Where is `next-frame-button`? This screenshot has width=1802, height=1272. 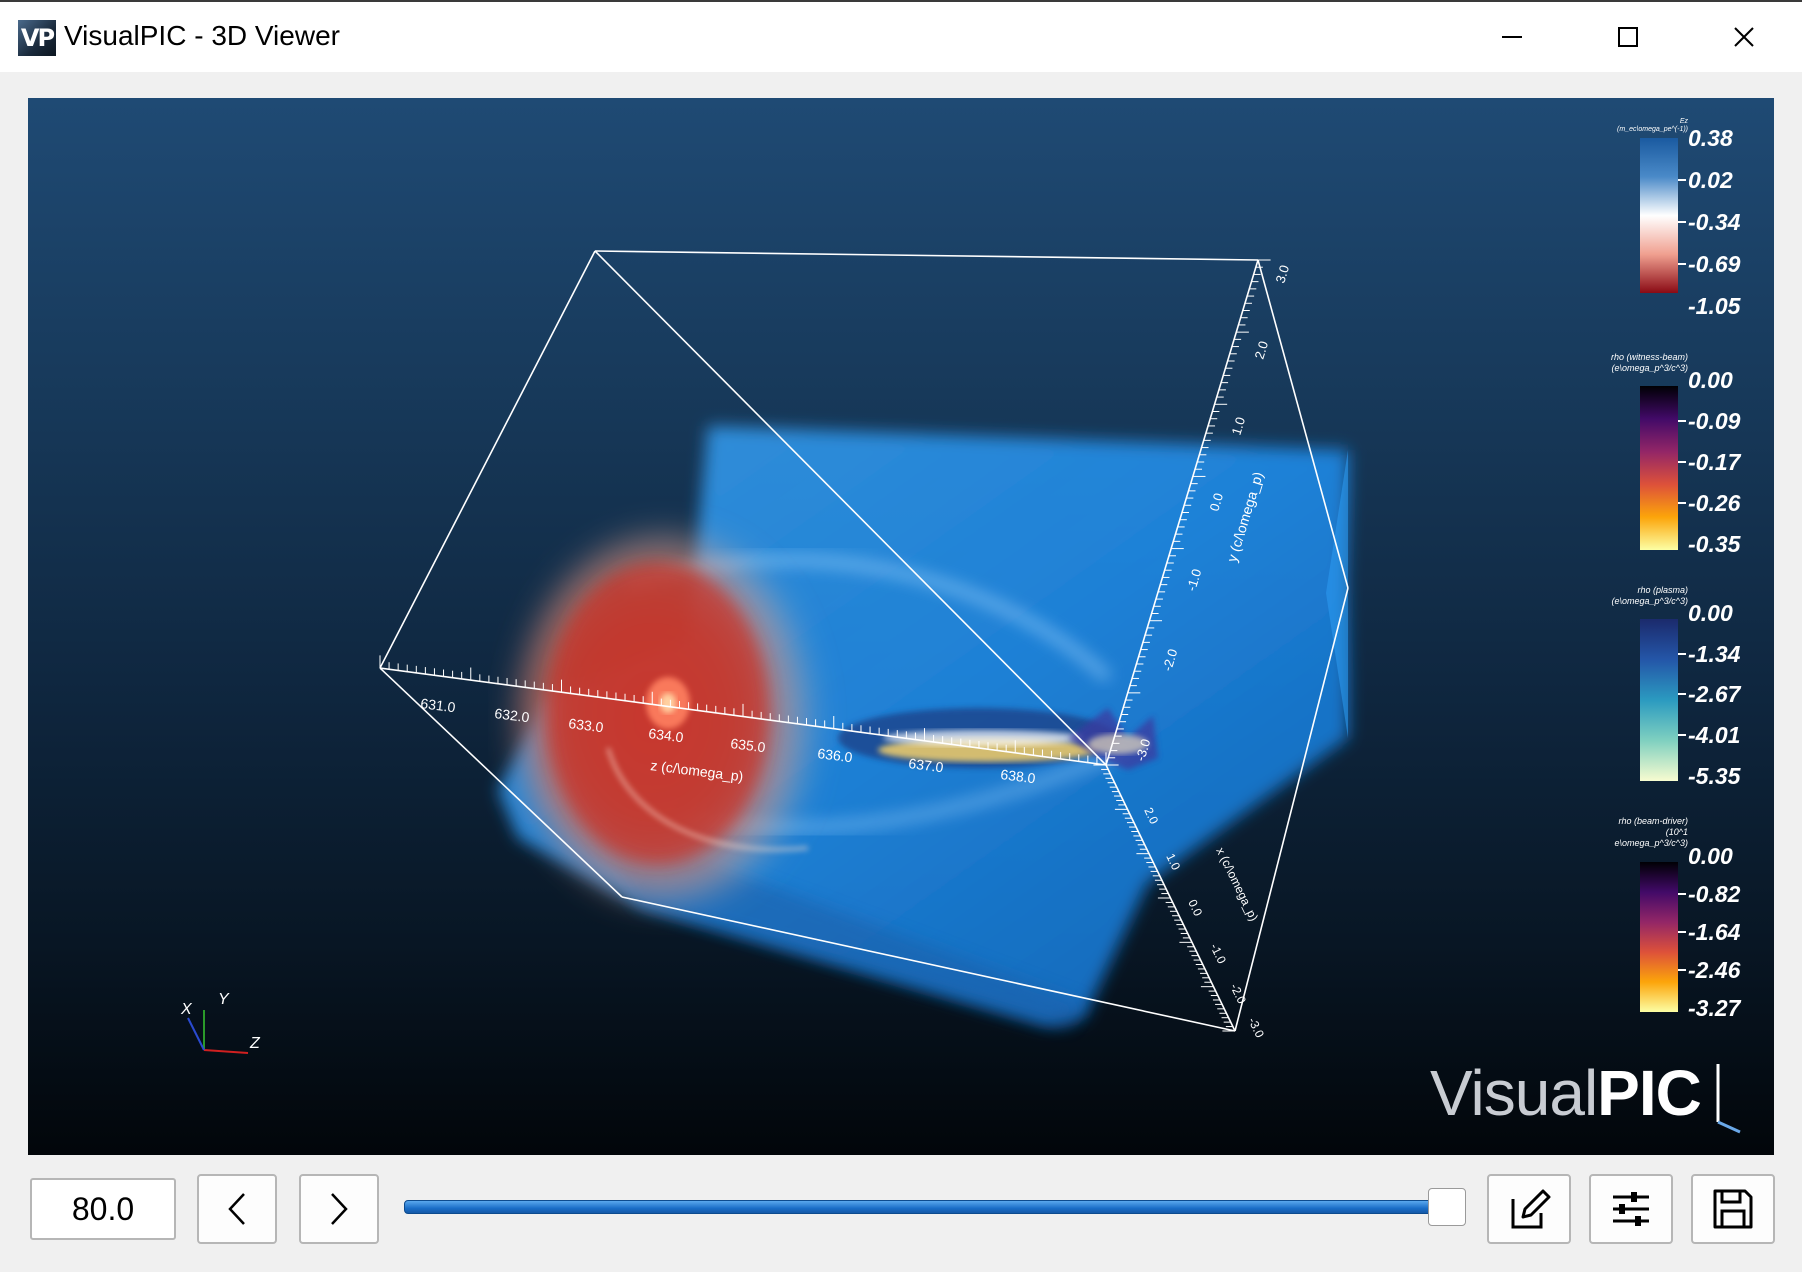
next-frame-button is located at coordinates (339, 1209).